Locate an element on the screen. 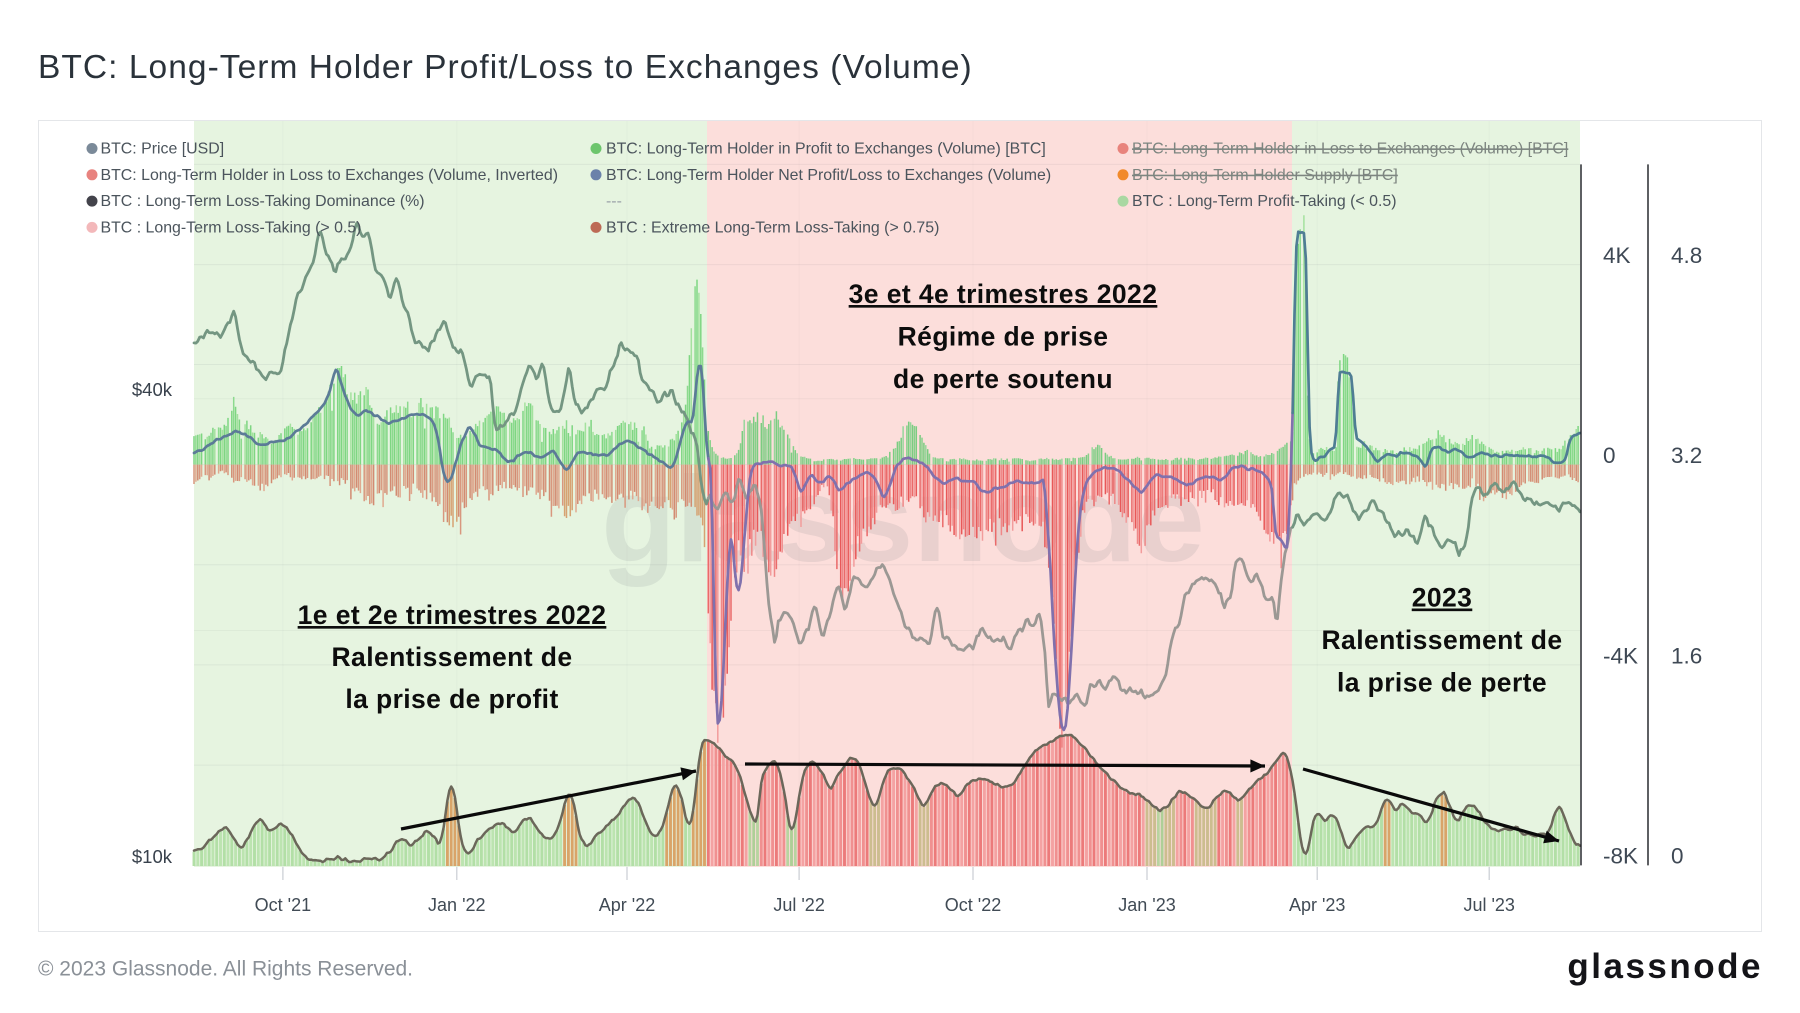 Image resolution: width=1800 pixels, height=1013 pixels. svg-text: 4K is located at coordinates (1617, 255).